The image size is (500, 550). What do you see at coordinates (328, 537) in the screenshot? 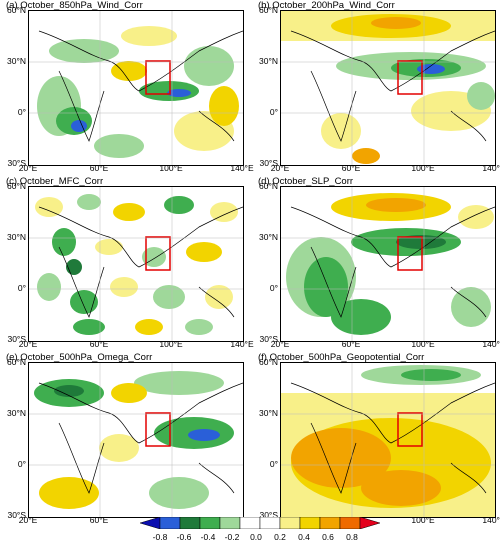
I see `colorbar-label: 0.6` at bounding box center [328, 537].